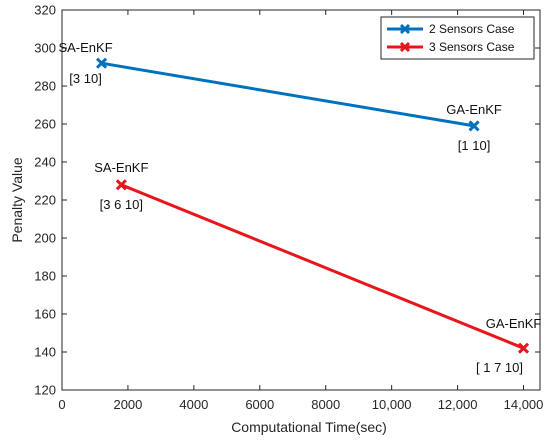 The width and height of the screenshot is (550, 444). I want to click on y-axis-label: Penalty Value, so click(17, 200).